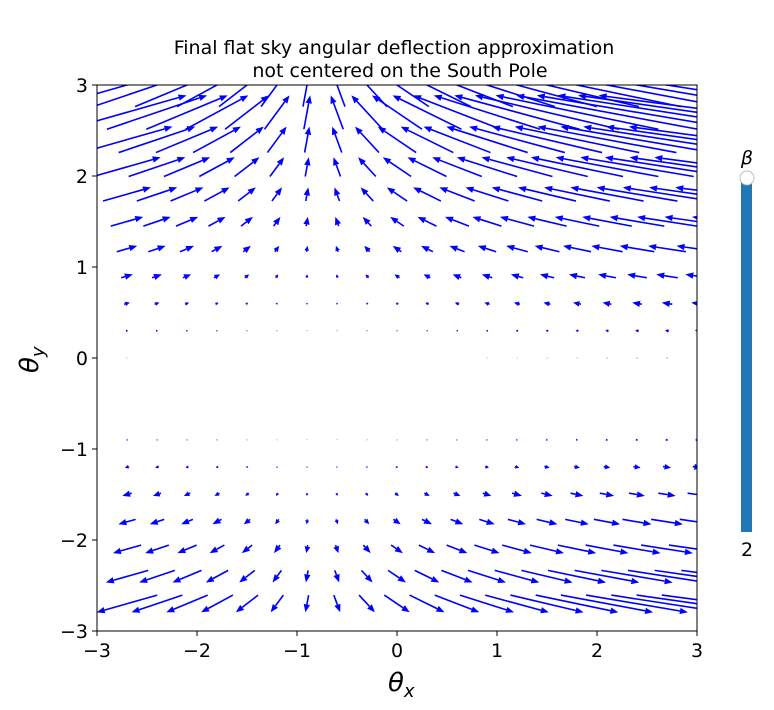 The width and height of the screenshot is (774, 710). What do you see at coordinates (747, 178) in the screenshot?
I see `slider-handle` at bounding box center [747, 178].